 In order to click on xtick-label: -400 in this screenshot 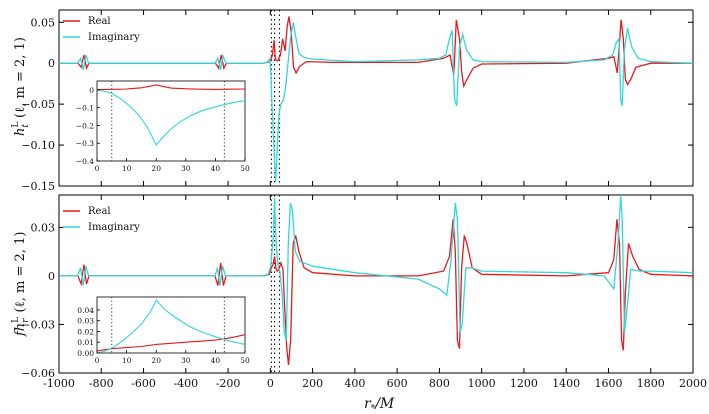, I will do `click(185, 383)`.